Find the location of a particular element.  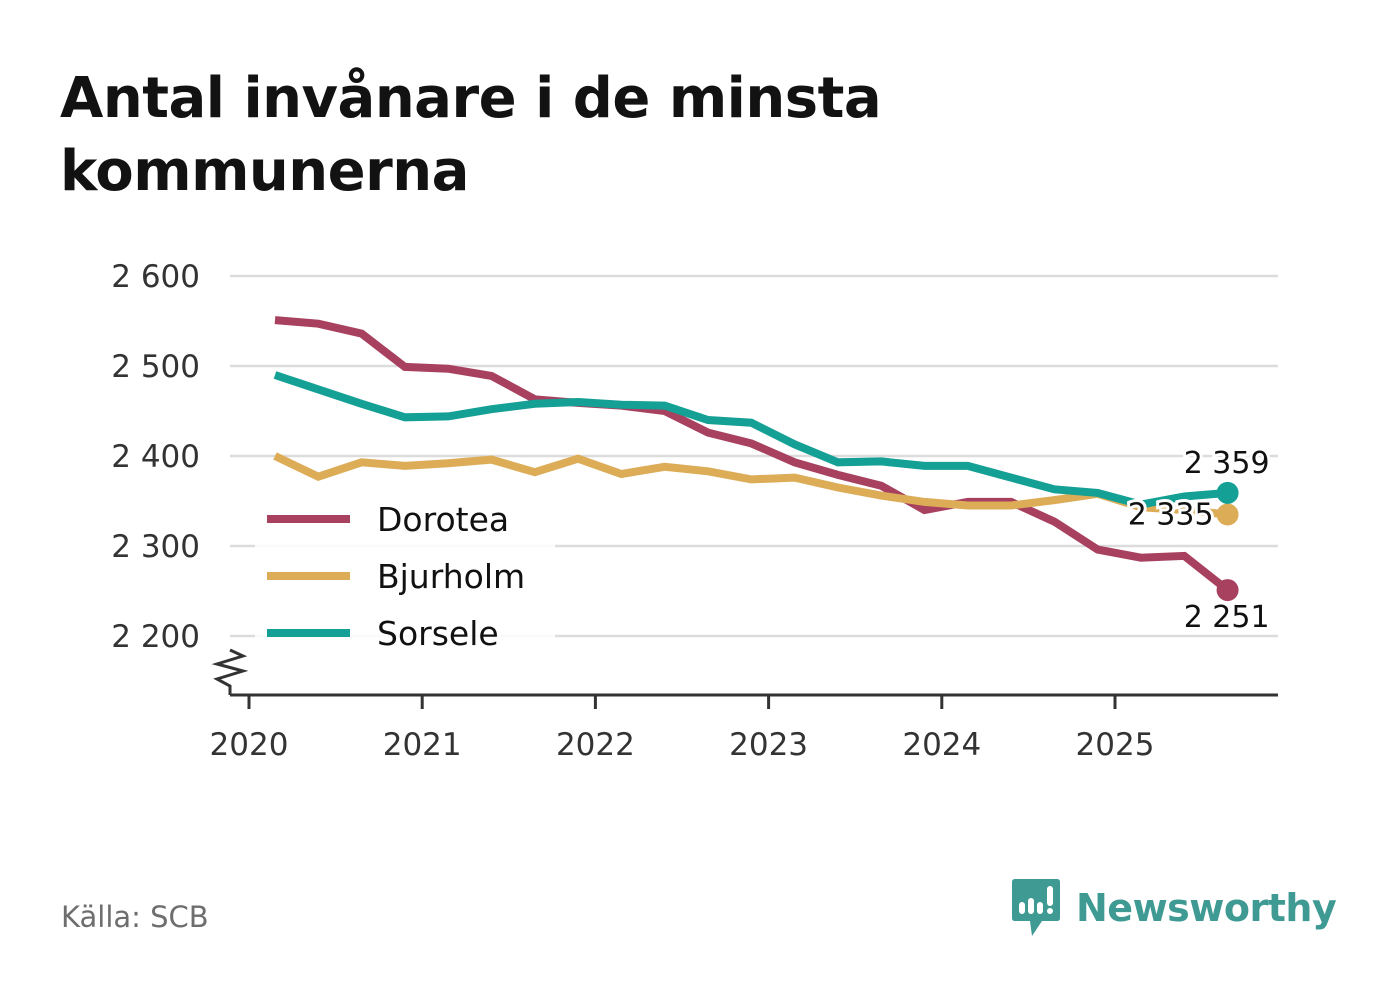

x-tick-label: 2023 is located at coordinates (768, 745).